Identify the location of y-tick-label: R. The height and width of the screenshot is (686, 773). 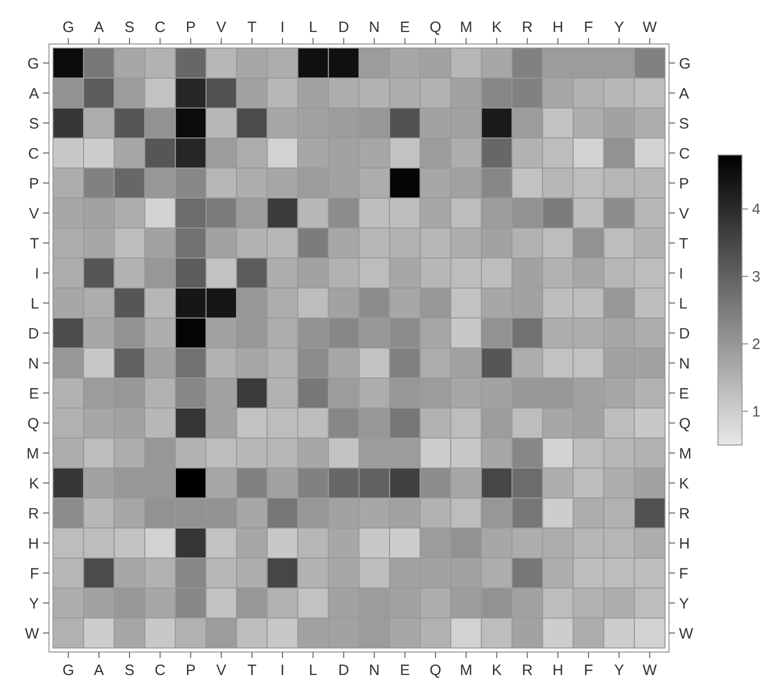
(34, 513).